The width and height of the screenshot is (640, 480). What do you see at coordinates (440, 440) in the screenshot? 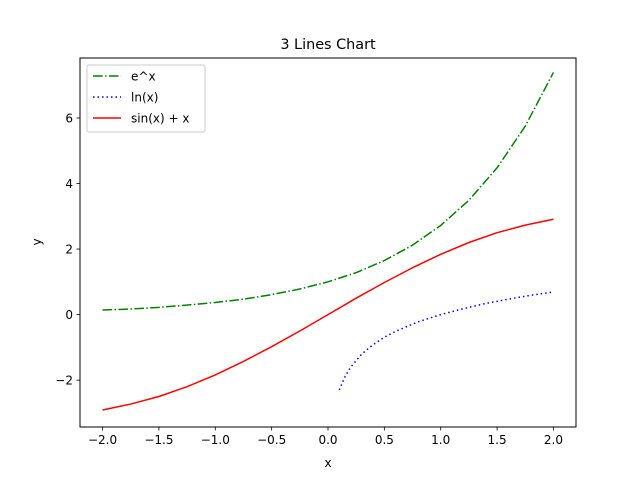
I see `x-tick-label: 1.0` at bounding box center [440, 440].